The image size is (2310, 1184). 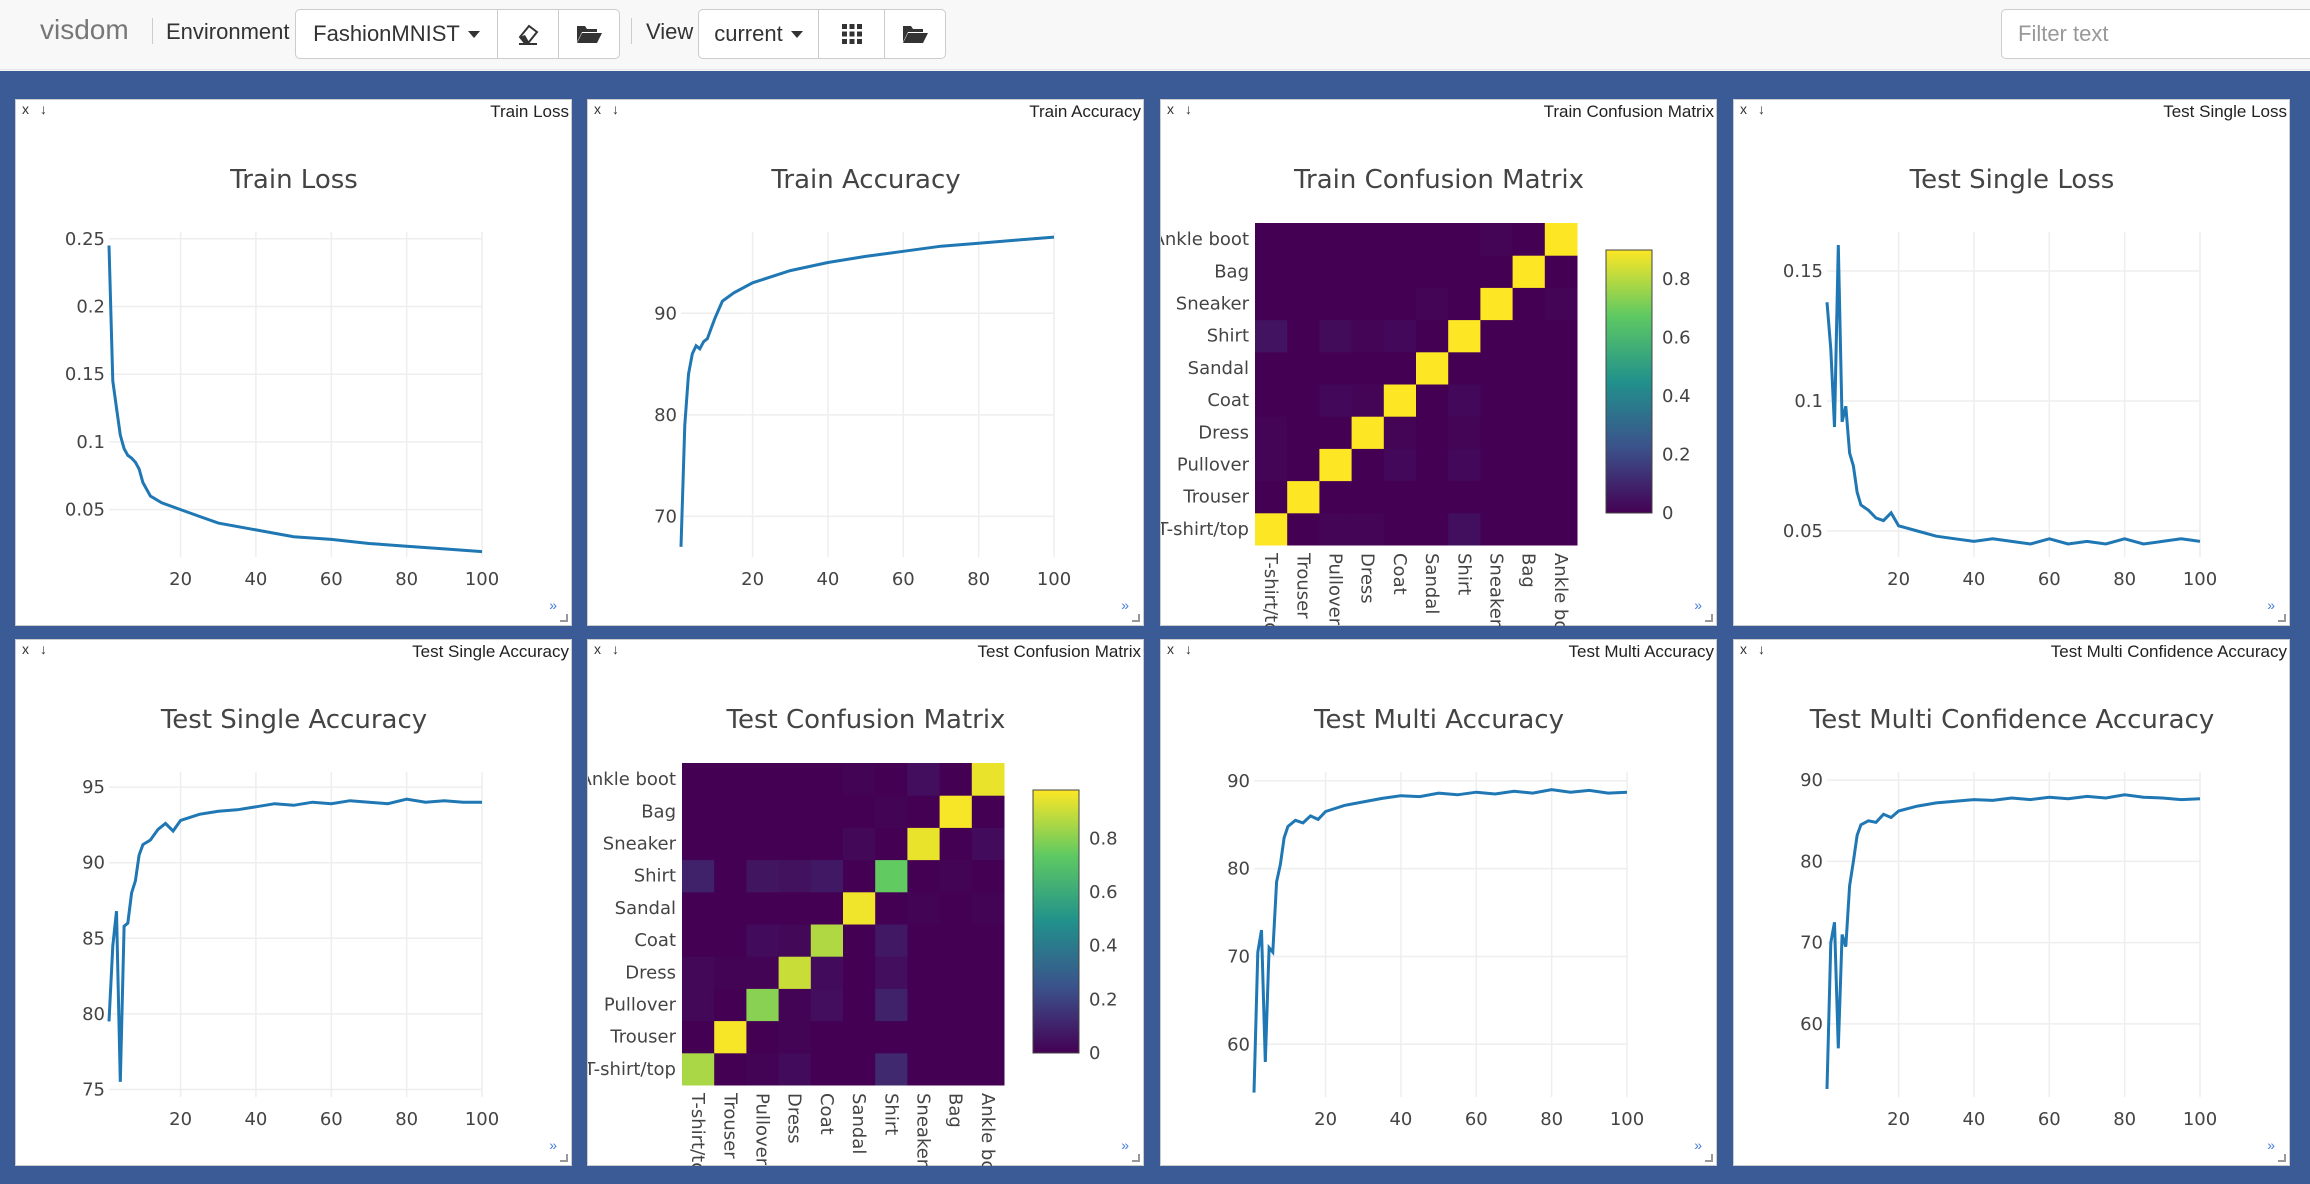 I want to click on colorbar-tick-label: 0.2, so click(x=1676, y=455).